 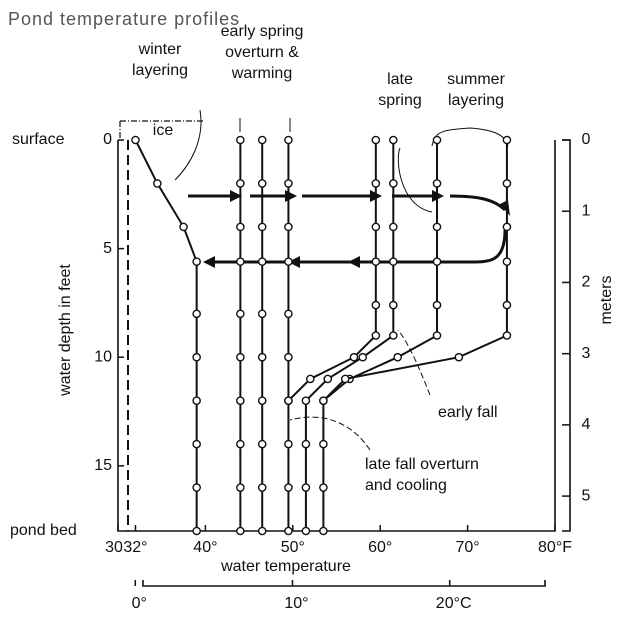 What do you see at coordinates (261, 73) in the screenshot?
I see `annotation: warming` at bounding box center [261, 73].